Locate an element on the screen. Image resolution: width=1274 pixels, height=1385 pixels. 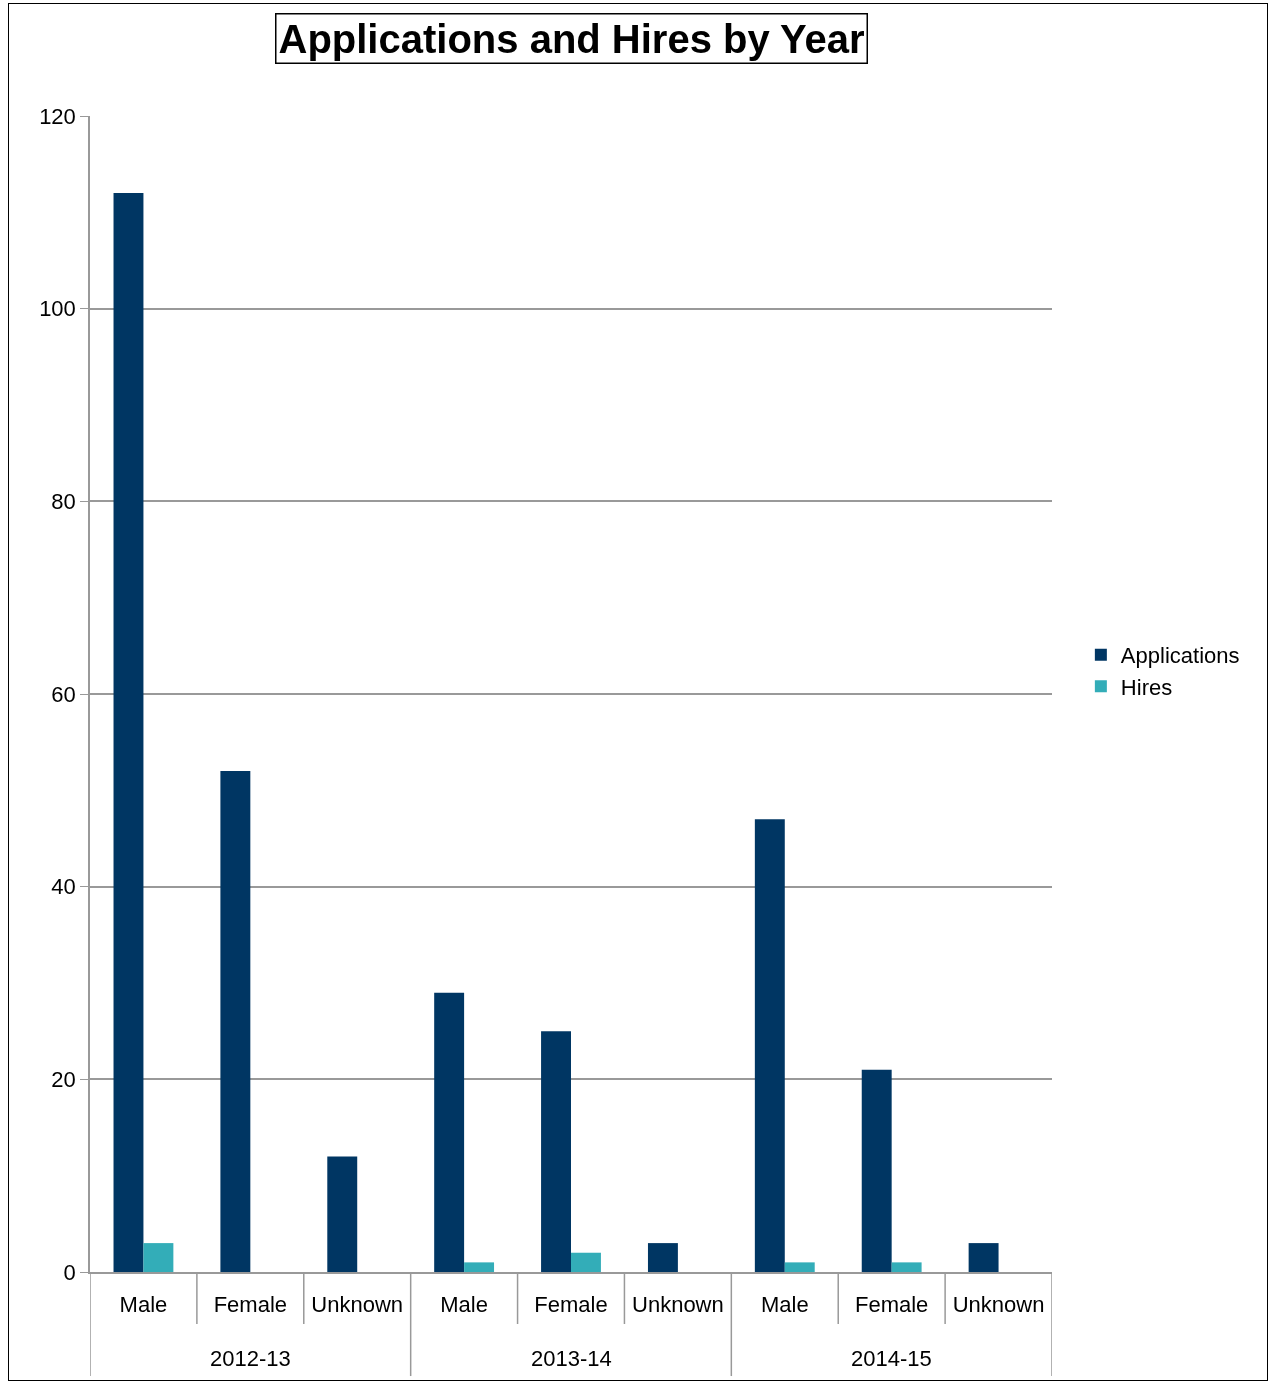
y-tick-label: 80 is located at coordinates (63, 502).